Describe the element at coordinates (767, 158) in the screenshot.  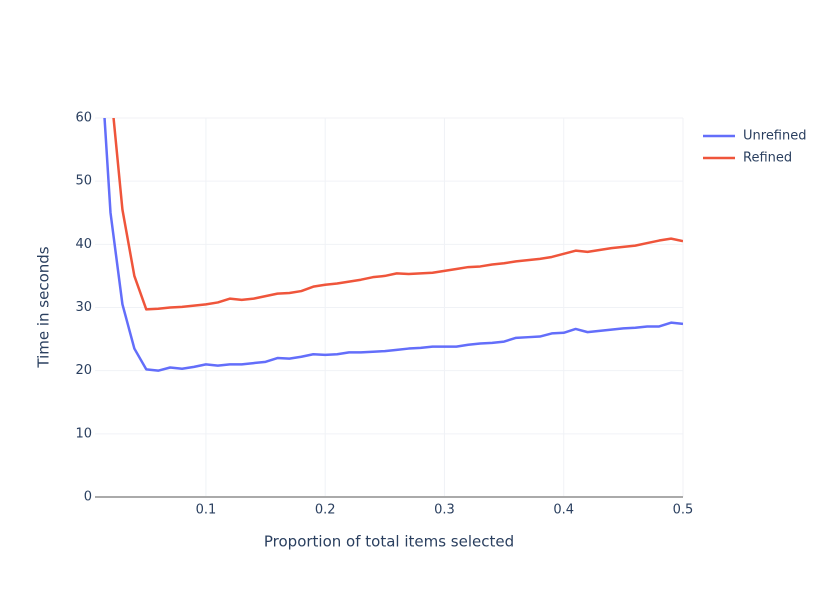
I see `legend-label: Refined` at that location.